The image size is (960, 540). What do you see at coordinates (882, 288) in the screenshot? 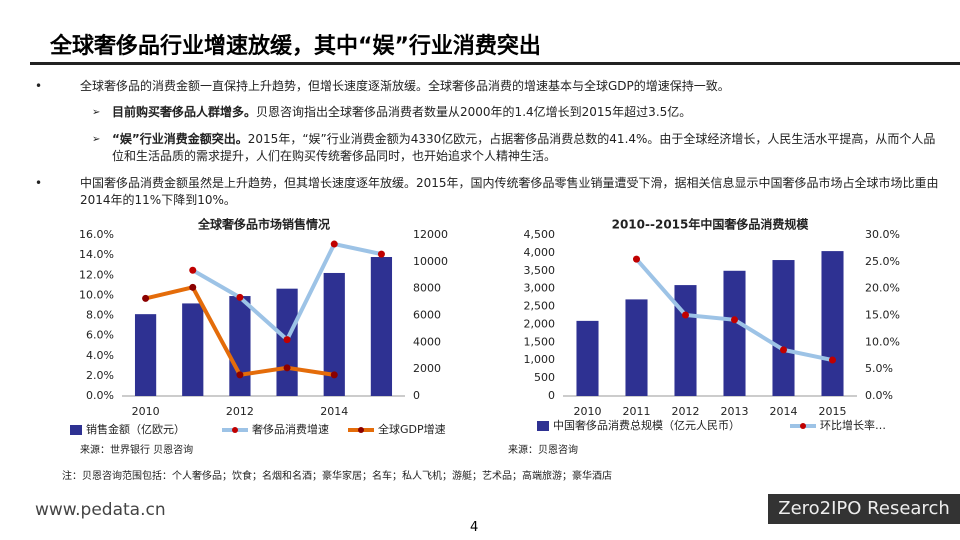
I see `tick-label: 20.0%` at bounding box center [882, 288].